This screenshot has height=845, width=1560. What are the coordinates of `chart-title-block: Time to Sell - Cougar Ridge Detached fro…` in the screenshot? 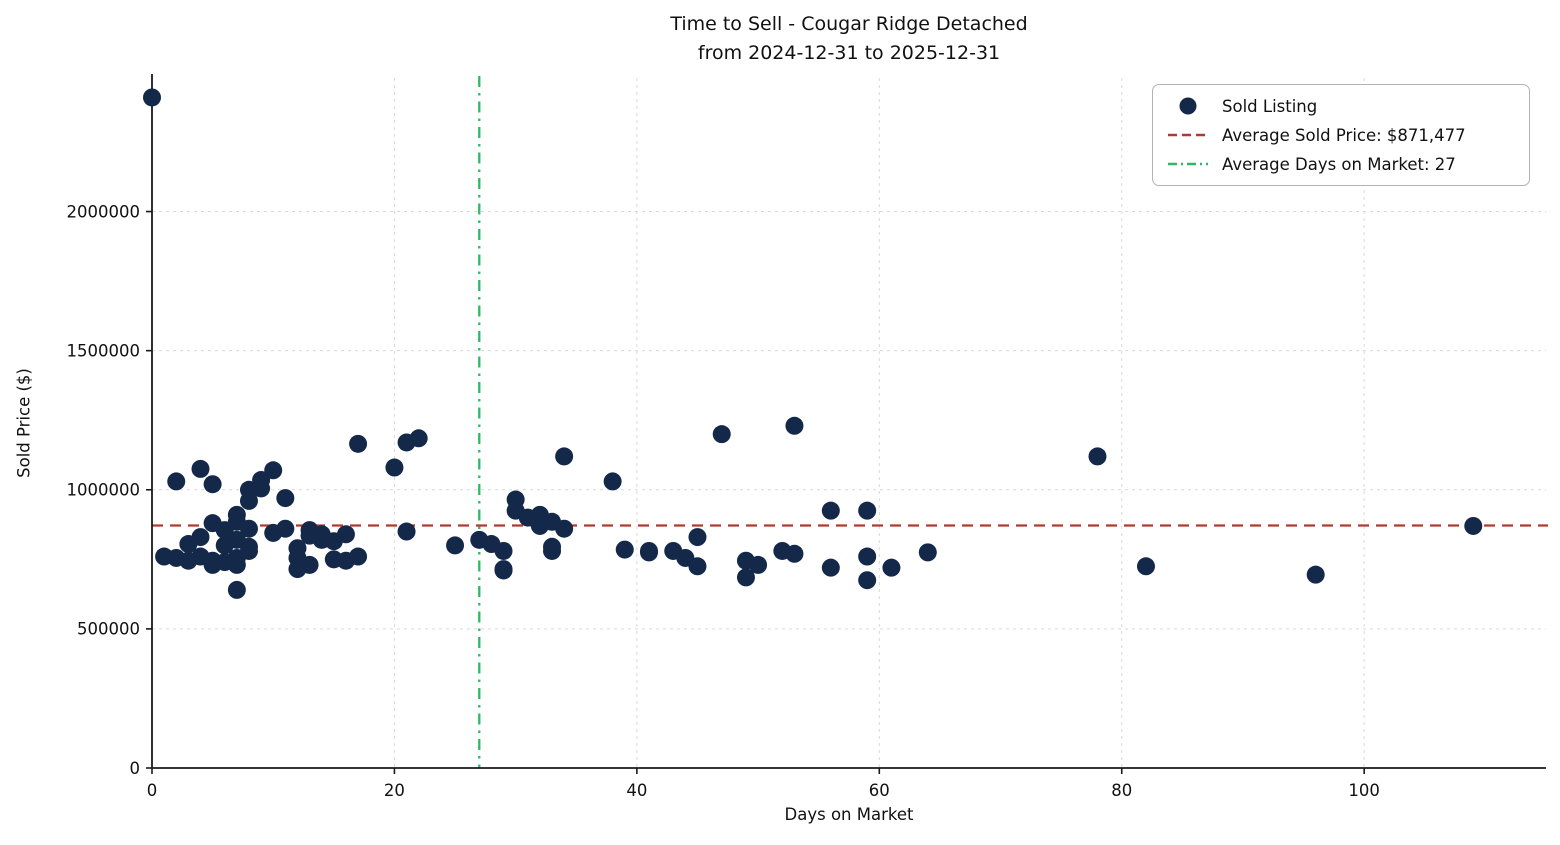 It's located at (849, 39).